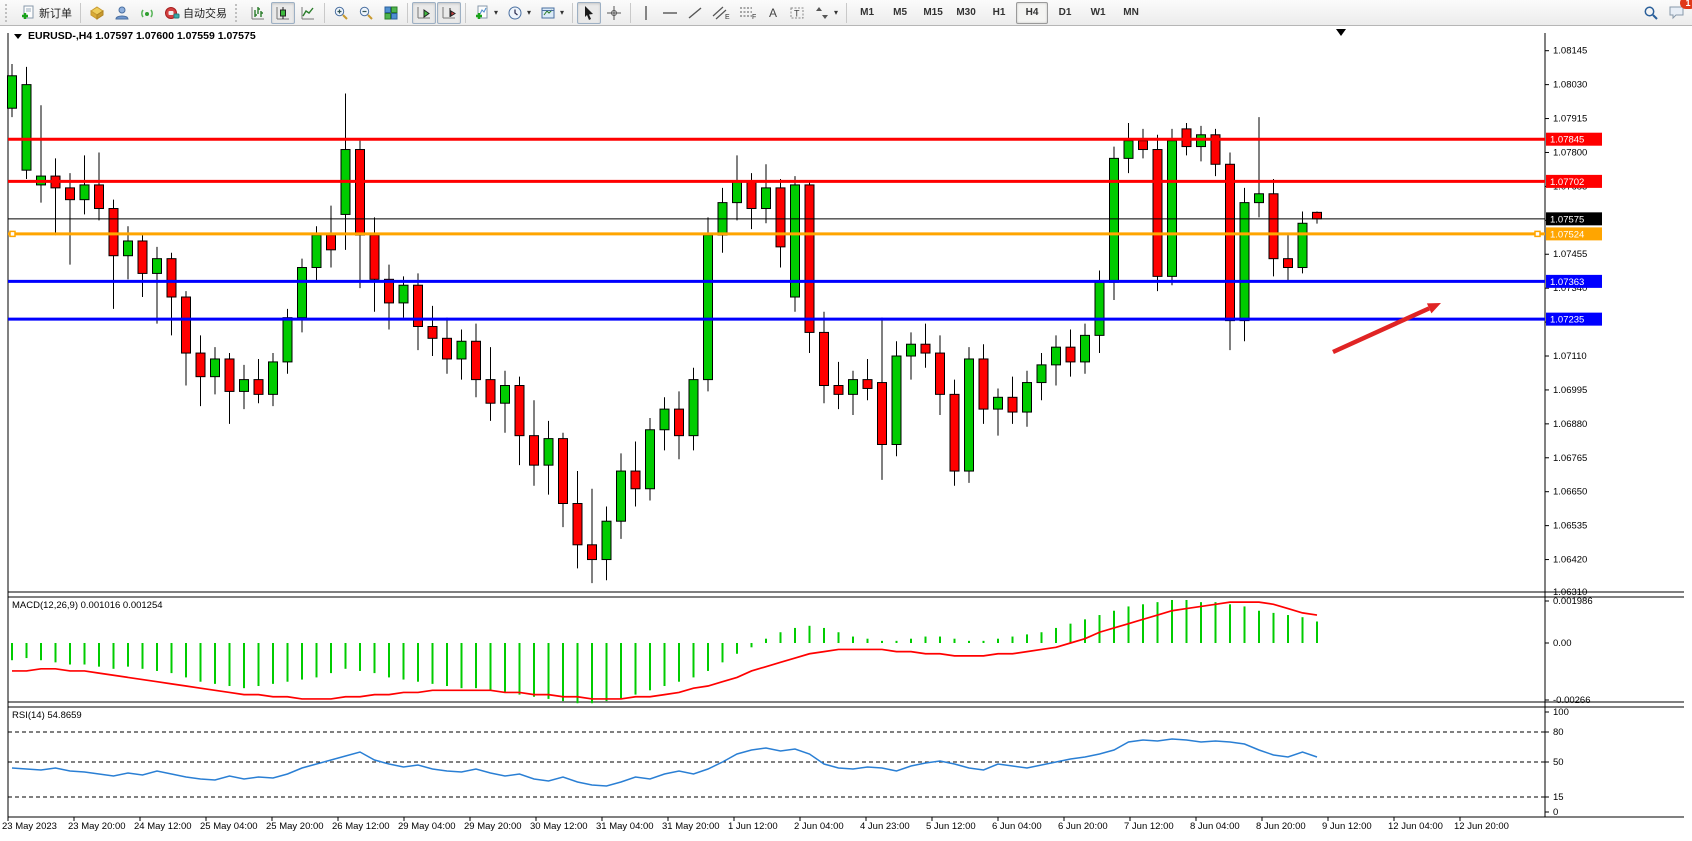  Describe the element at coordinates (822, 12) in the screenshot. I see `arrows-tool-icon` at that location.